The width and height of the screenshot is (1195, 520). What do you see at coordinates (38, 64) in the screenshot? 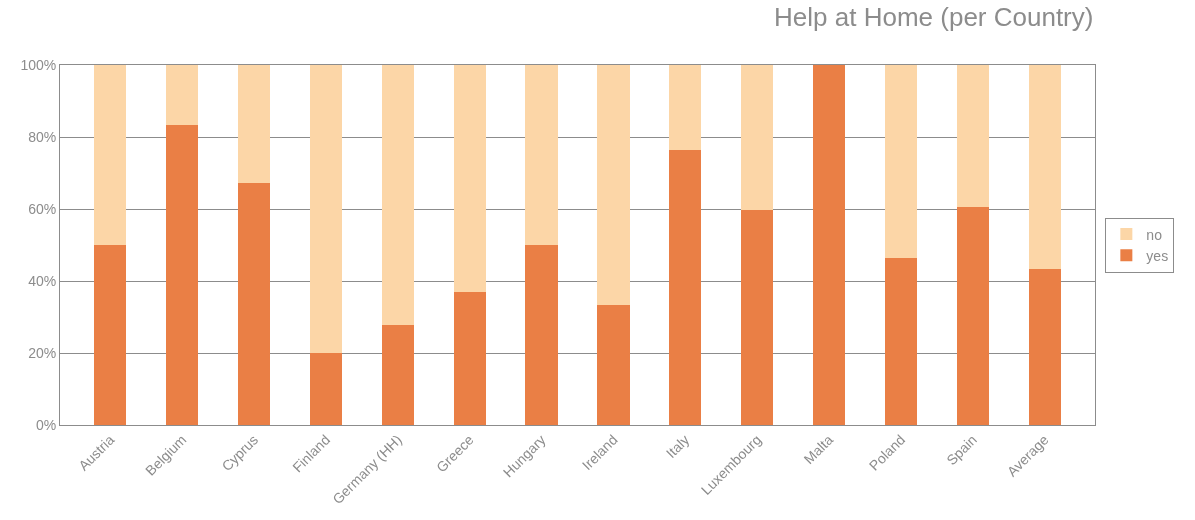
I see `y-tick-label: 100%` at bounding box center [38, 64].